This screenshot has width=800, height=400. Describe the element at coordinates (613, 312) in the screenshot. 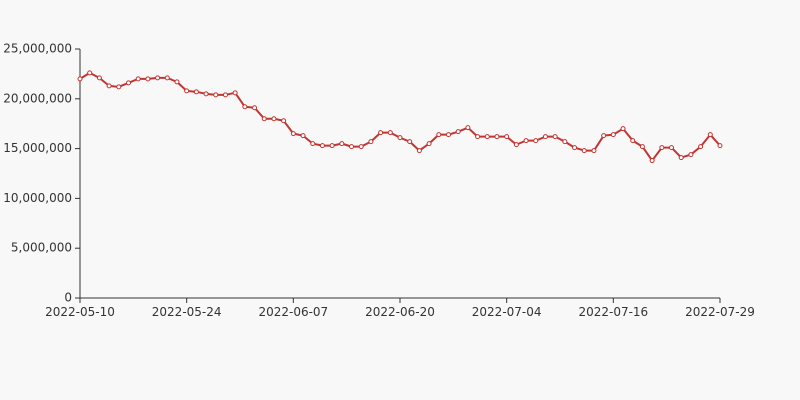

I see `x-tick-label: 2022-07-16` at that location.